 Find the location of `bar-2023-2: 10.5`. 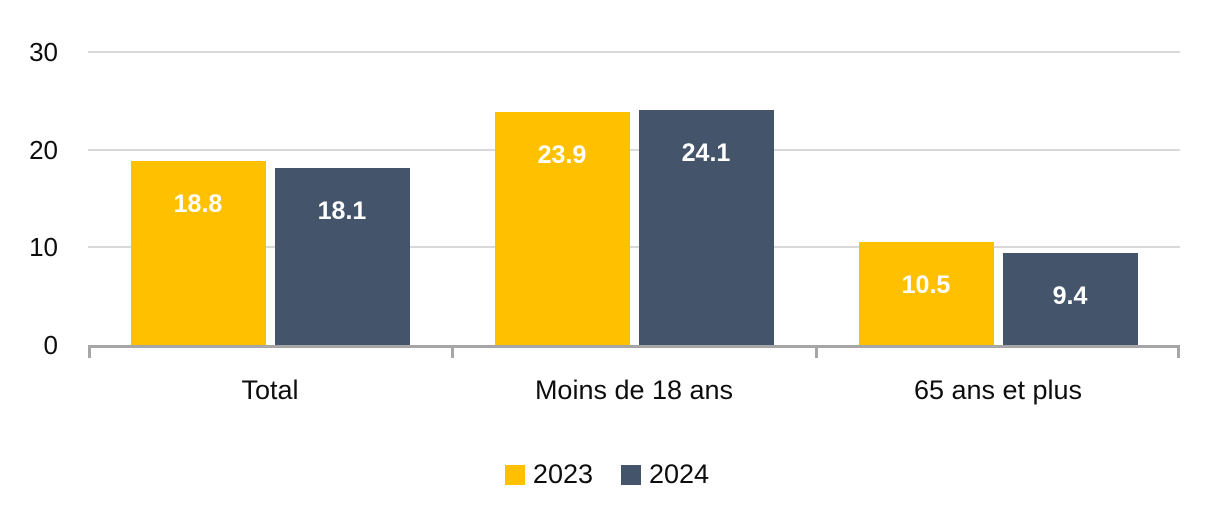

bar-2023-2: 10.5 is located at coordinates (926, 293).